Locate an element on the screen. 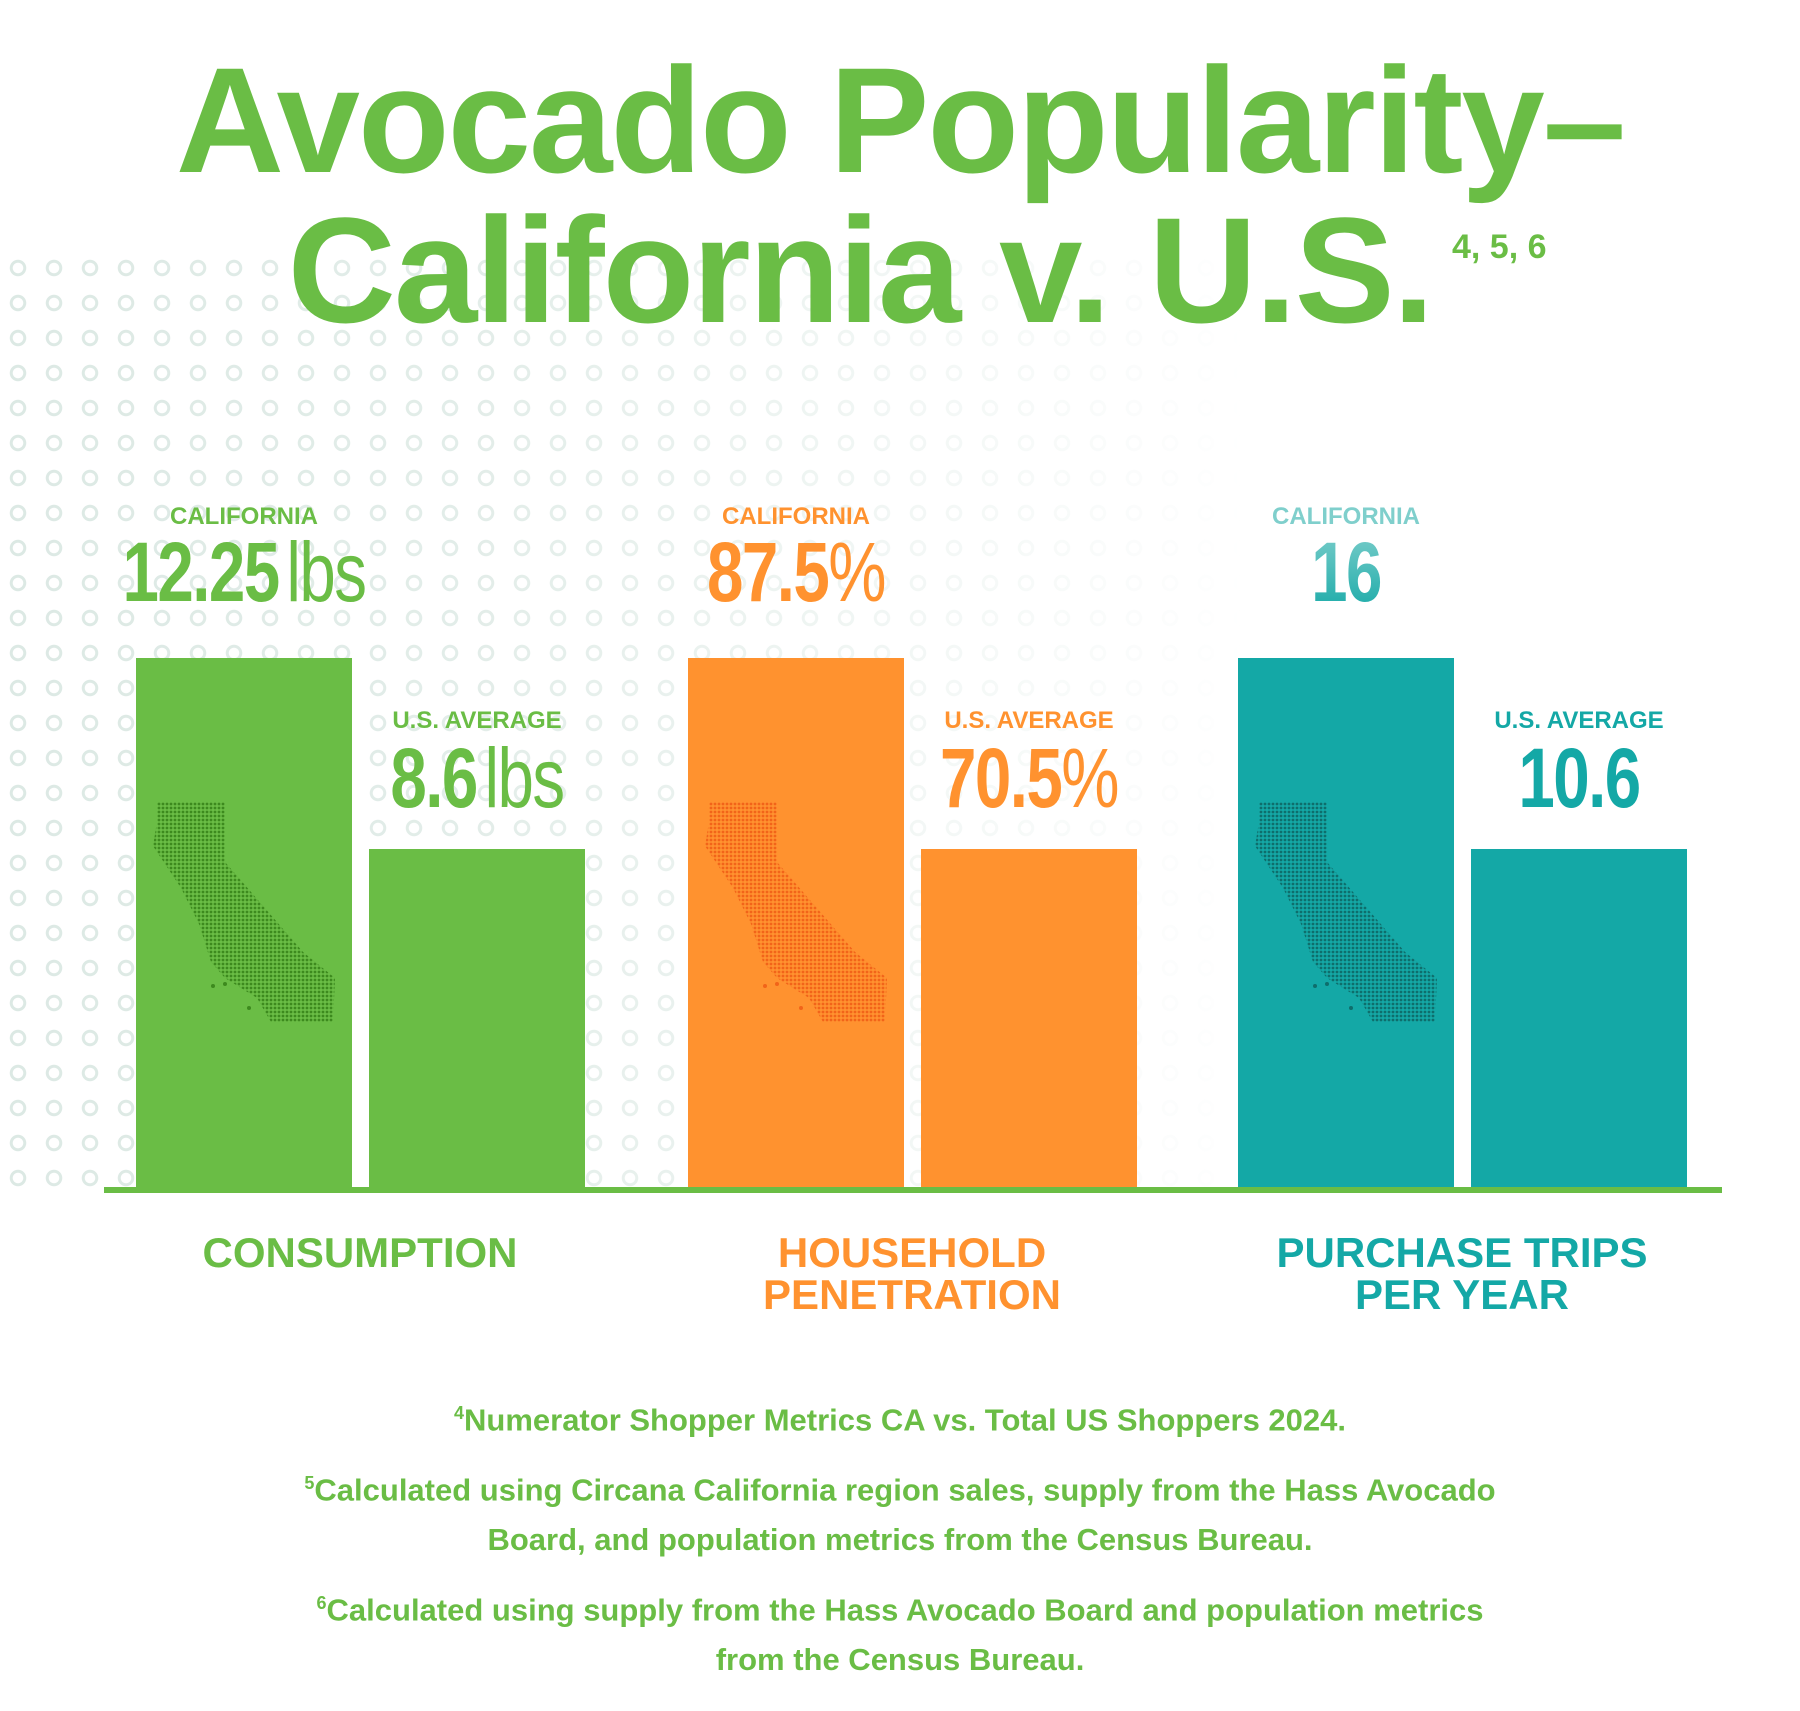  value-number: 12.25 is located at coordinates (201, 572).